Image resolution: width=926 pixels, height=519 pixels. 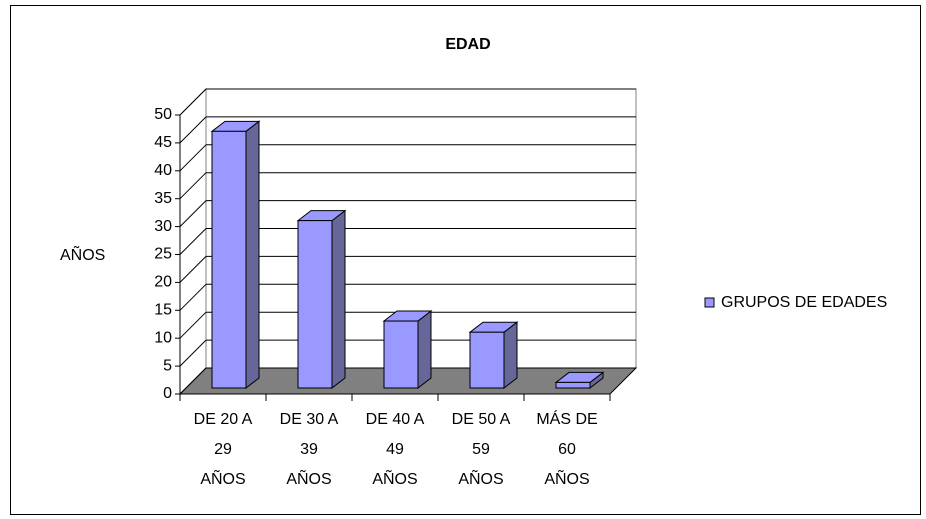 I want to click on y-tick-label: 10, so click(x=163, y=337).